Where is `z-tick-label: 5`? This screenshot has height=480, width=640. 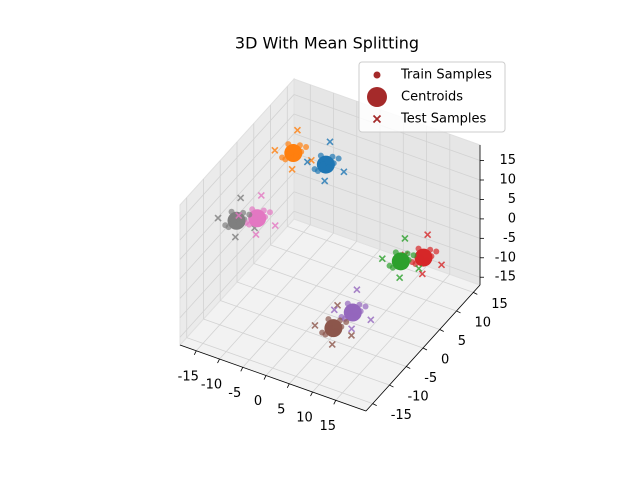 z-tick-label: 5 is located at coordinates (512, 199).